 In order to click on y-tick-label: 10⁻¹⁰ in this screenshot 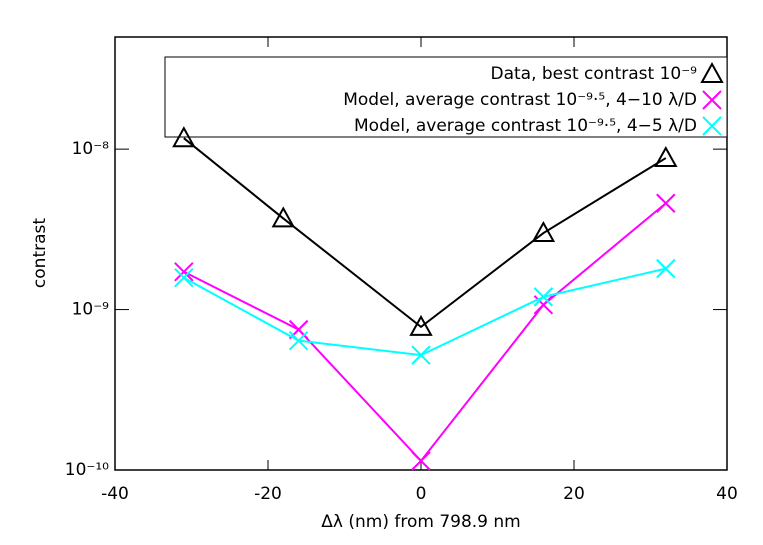, I will do `click(87, 470)`.